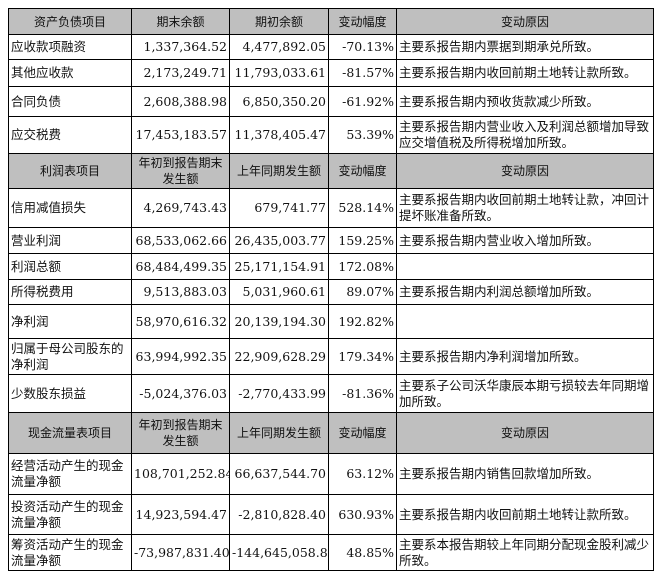 Image resolution: width=659 pixels, height=579 pixels. I want to click on current-value: -5,024,376.03, so click(180, 393).